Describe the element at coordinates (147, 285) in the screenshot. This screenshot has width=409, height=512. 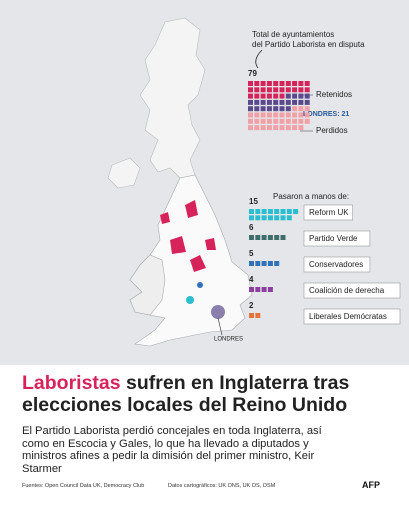
I see `map-wales` at that location.